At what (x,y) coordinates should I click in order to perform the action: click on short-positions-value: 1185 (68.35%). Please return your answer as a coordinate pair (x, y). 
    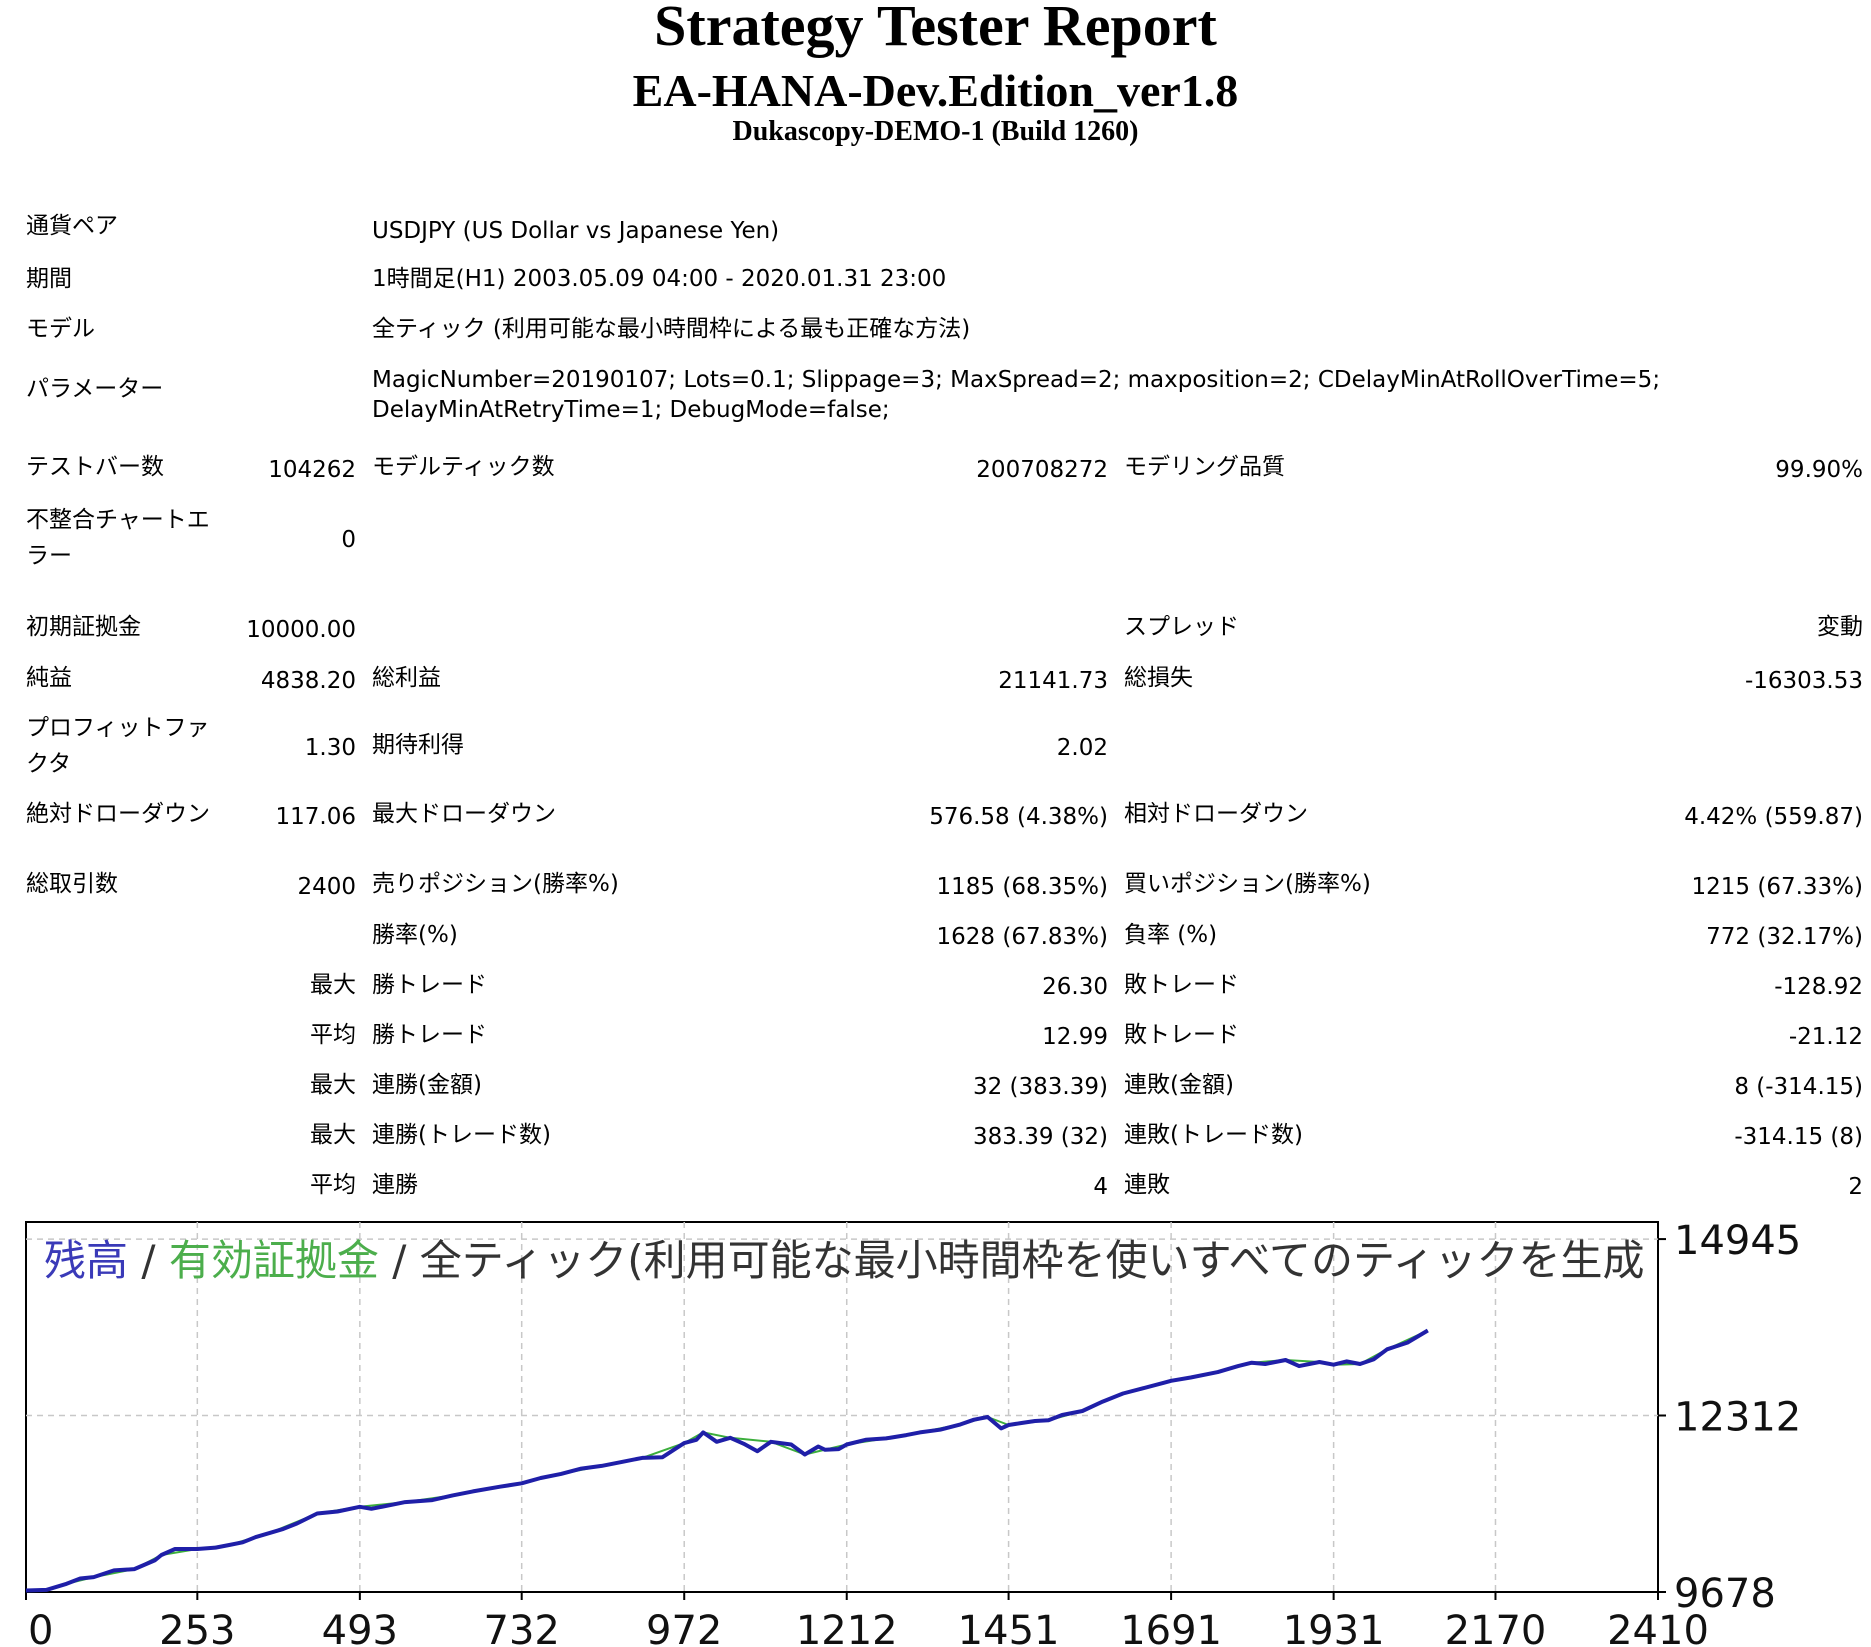
    Looking at the image, I should click on (1022, 887).